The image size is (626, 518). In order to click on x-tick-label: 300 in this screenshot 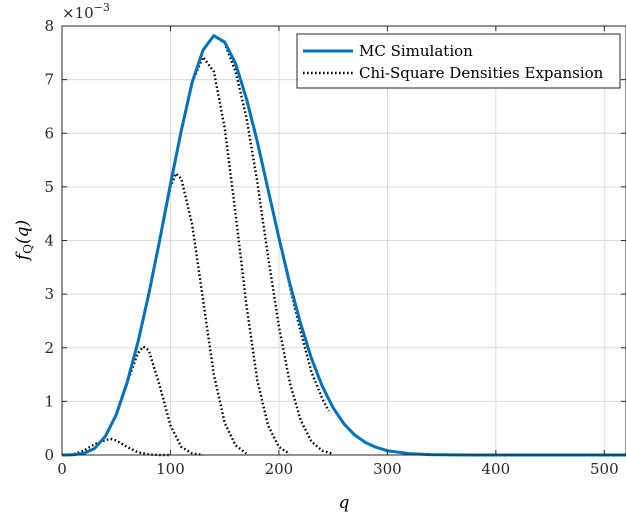, I will do `click(387, 469)`.